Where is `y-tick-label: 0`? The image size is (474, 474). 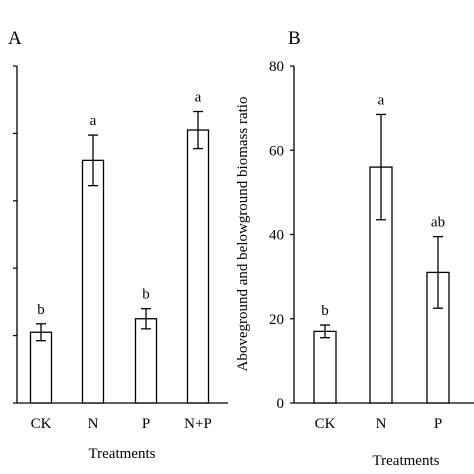 y-tick-label: 0 is located at coordinates (281, 404).